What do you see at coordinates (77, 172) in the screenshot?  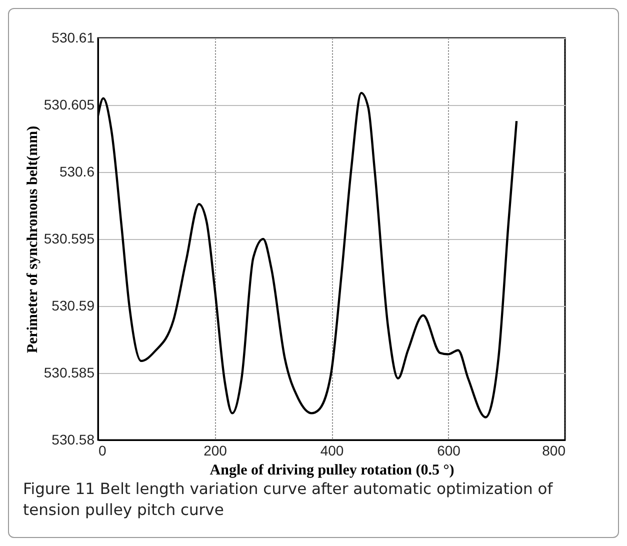 I see `y-tick-label: 530.6` at bounding box center [77, 172].